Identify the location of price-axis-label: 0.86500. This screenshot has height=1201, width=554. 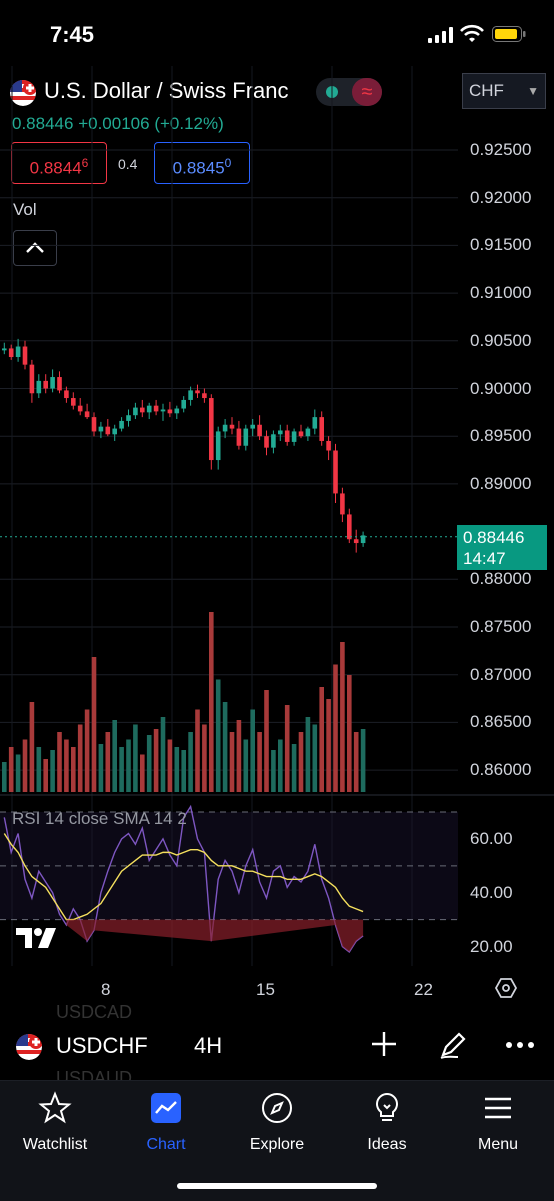
(501, 722).